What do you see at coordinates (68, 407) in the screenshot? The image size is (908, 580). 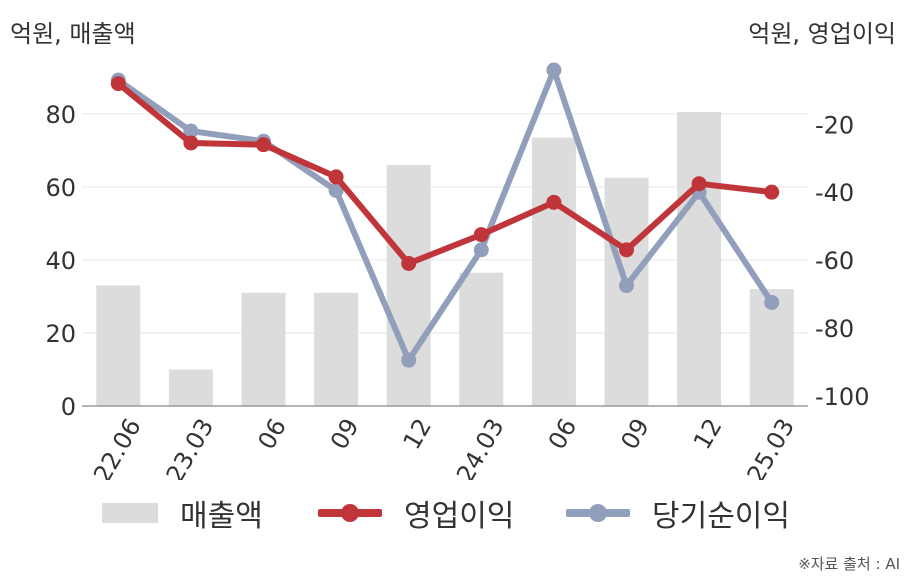 I see `left-y-tick-label: 0` at bounding box center [68, 407].